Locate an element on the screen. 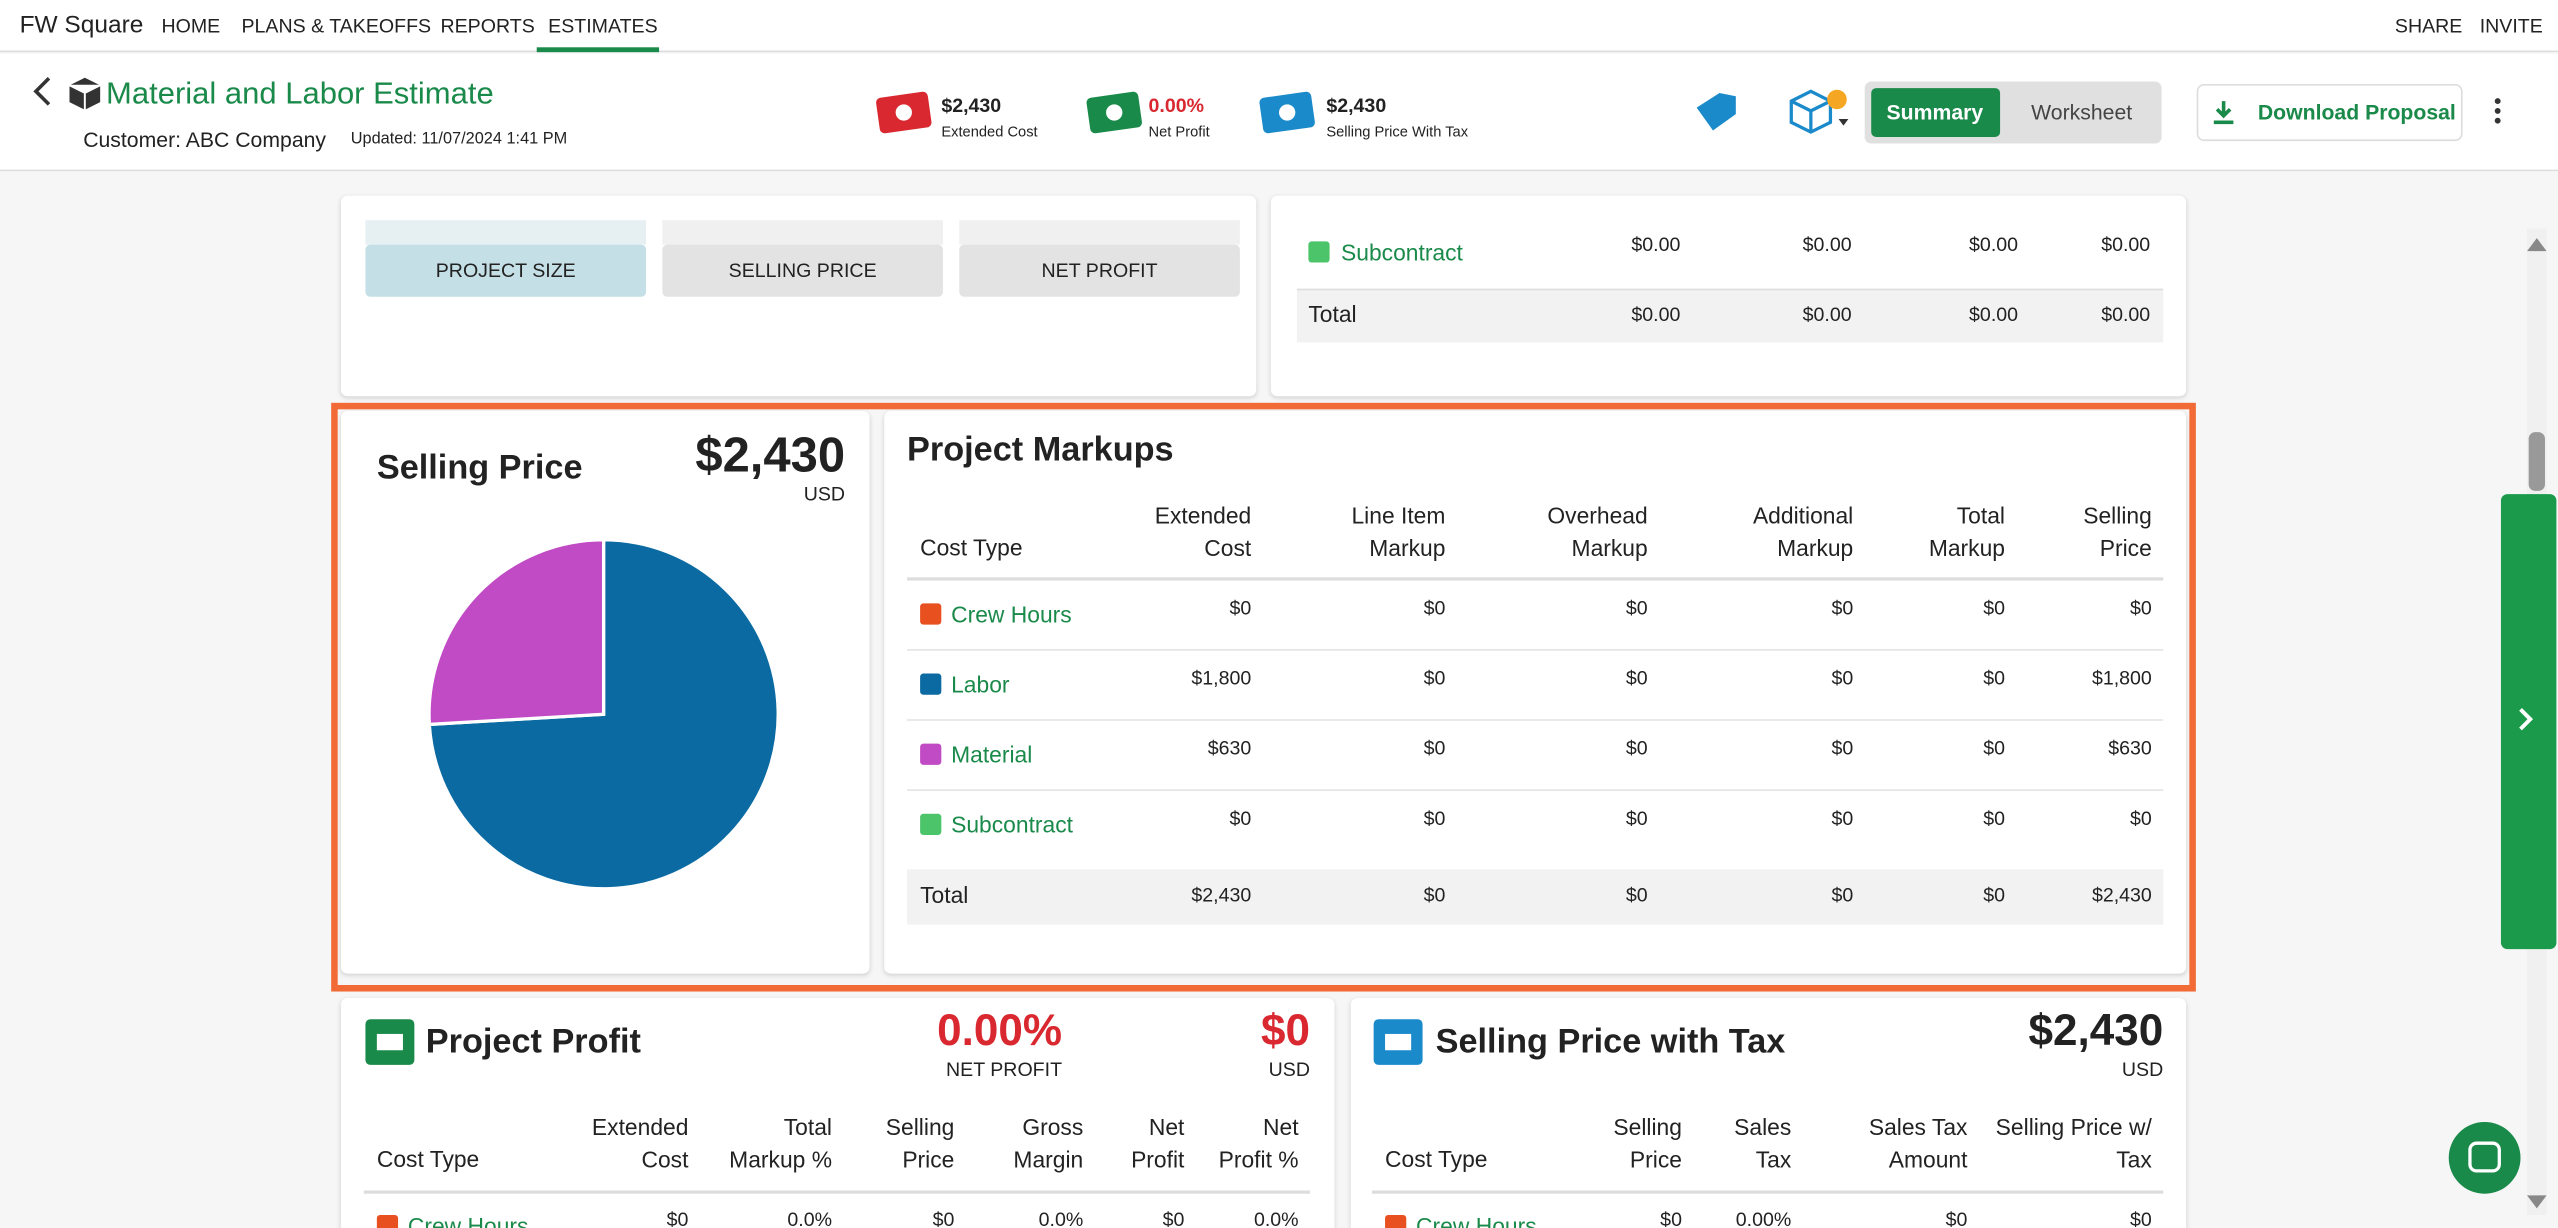  download-button is located at coordinates (2329, 112).